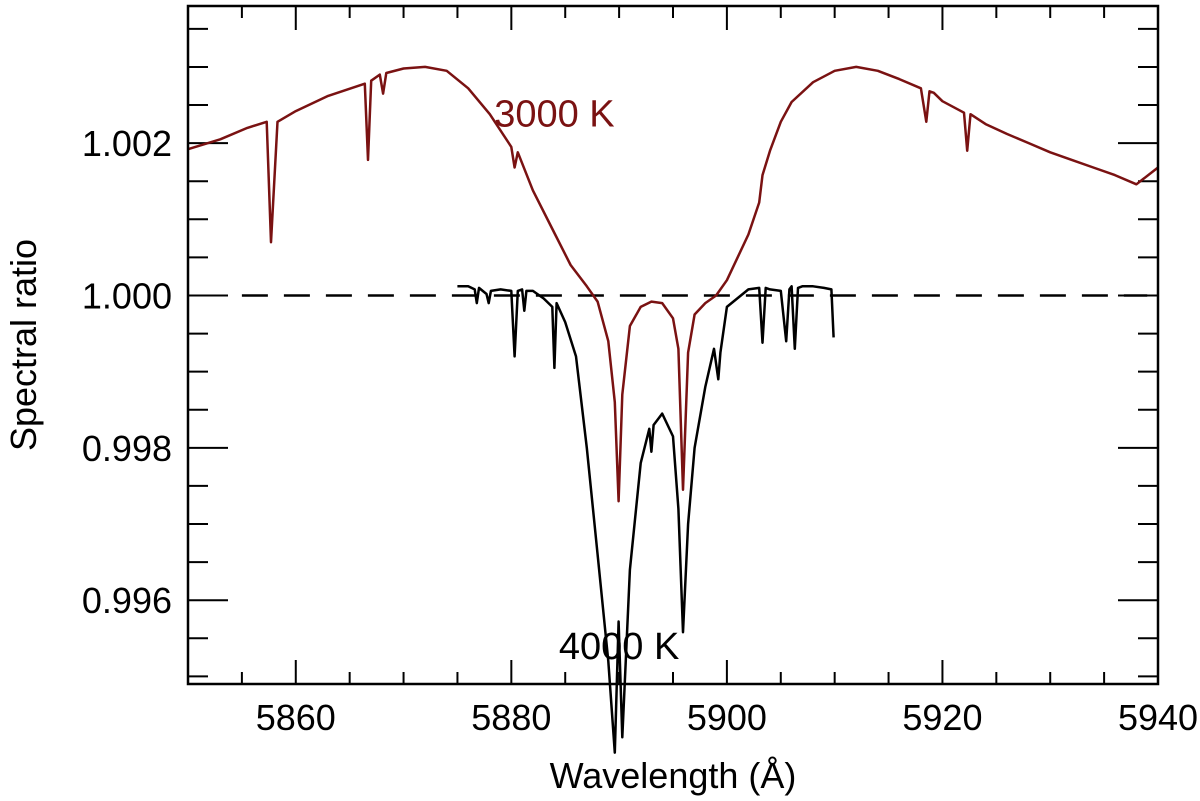 Image resolution: width=1200 pixels, height=801 pixels. I want to click on x-tick-label: 5940, so click(1158, 717).